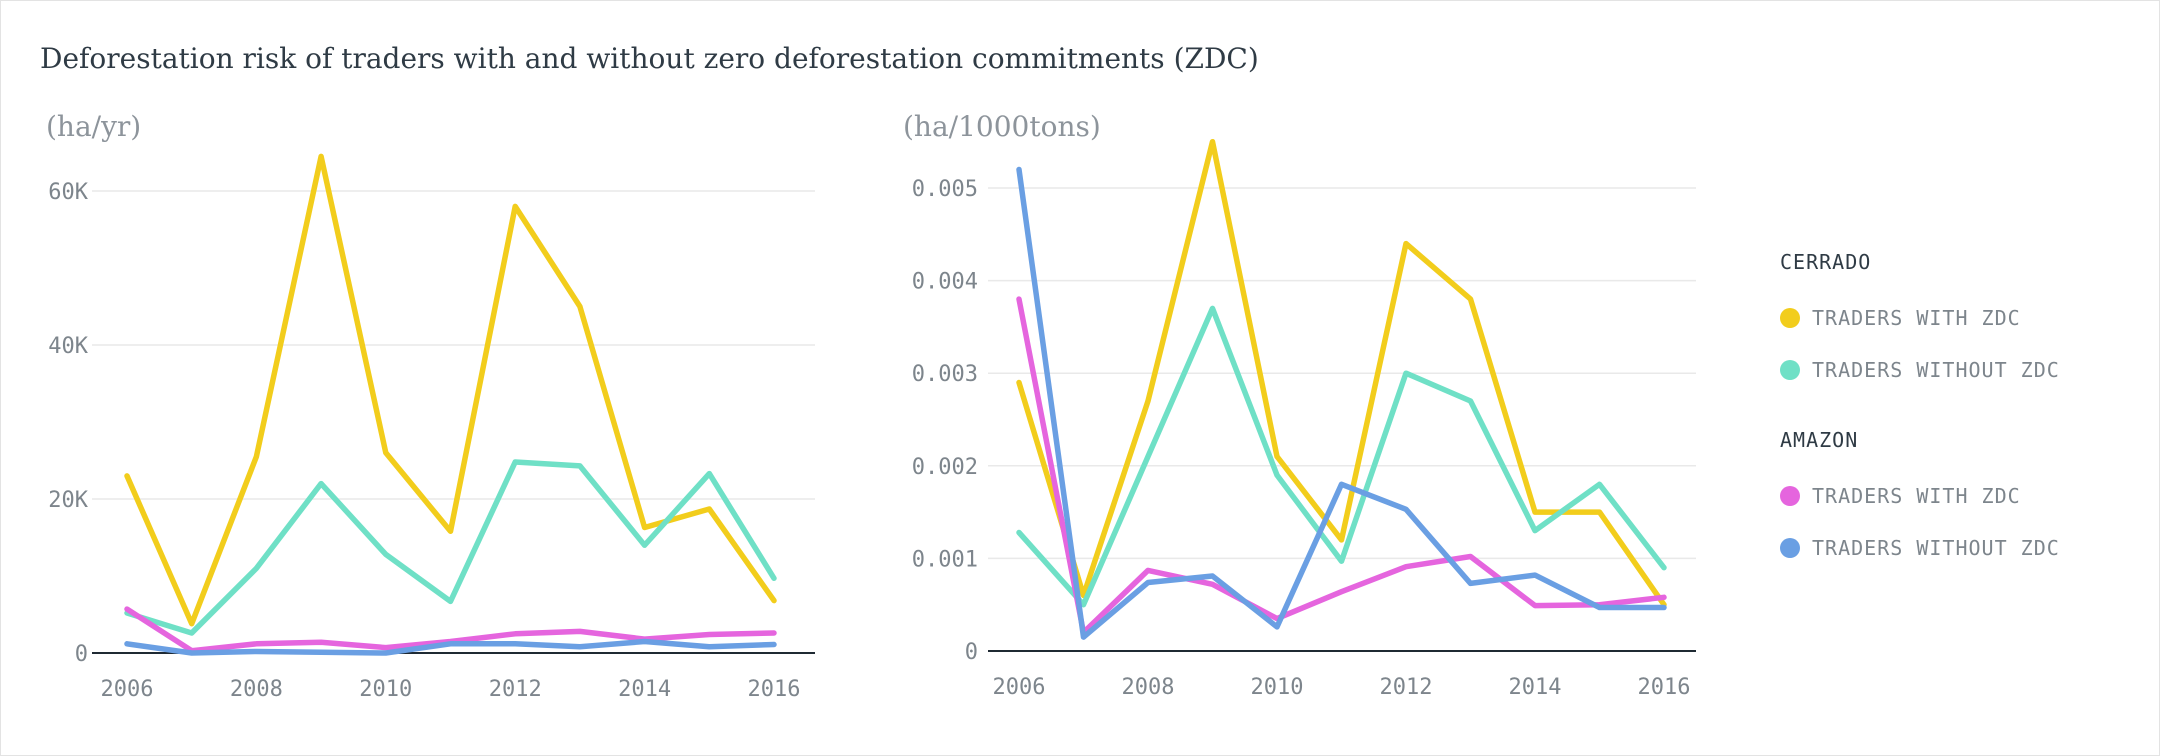  What do you see at coordinates (945, 189) in the screenshot?
I see `y-tick-label: 0.005` at bounding box center [945, 189].